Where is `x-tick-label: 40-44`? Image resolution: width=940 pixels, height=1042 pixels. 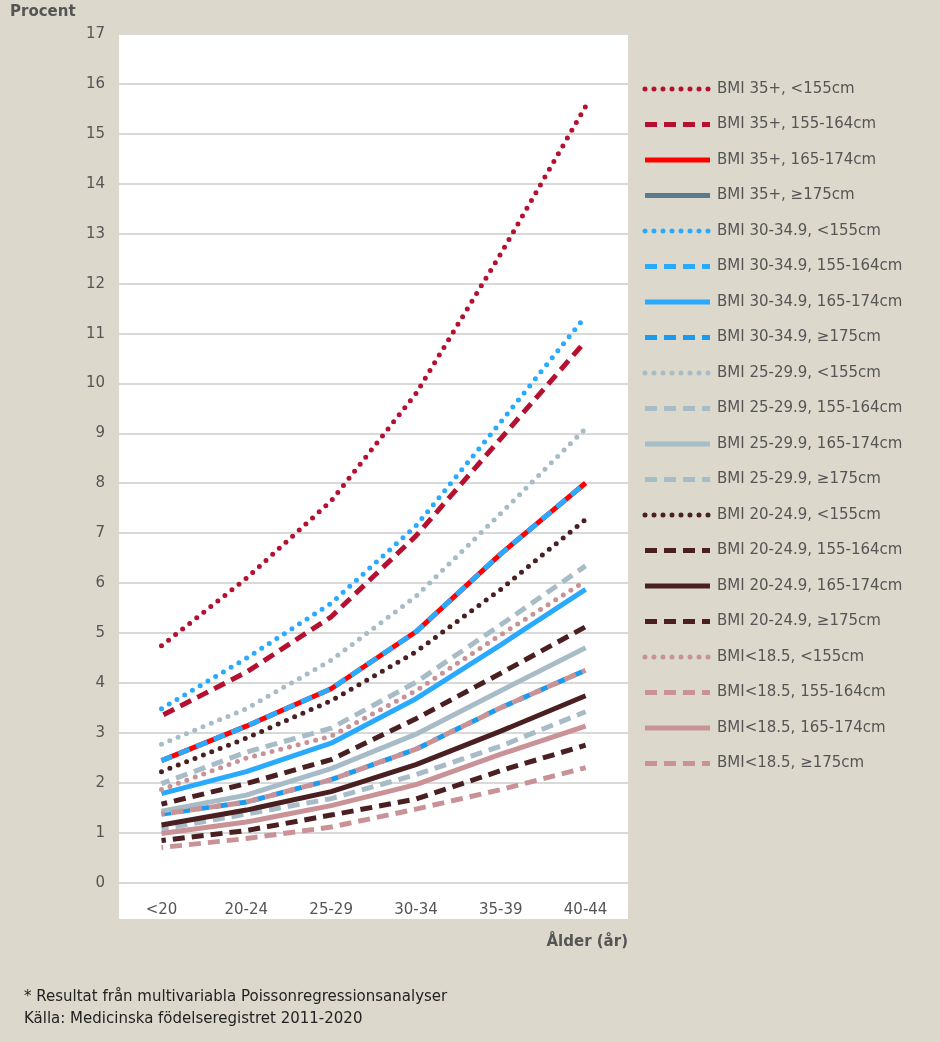
x-tick-label: 40-44 is located at coordinates (585, 908).